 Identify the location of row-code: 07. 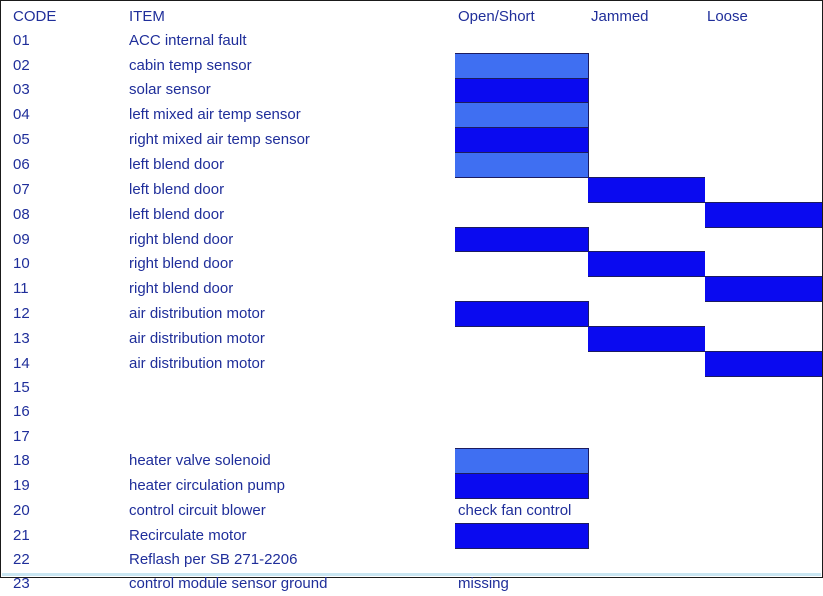
(21, 189).